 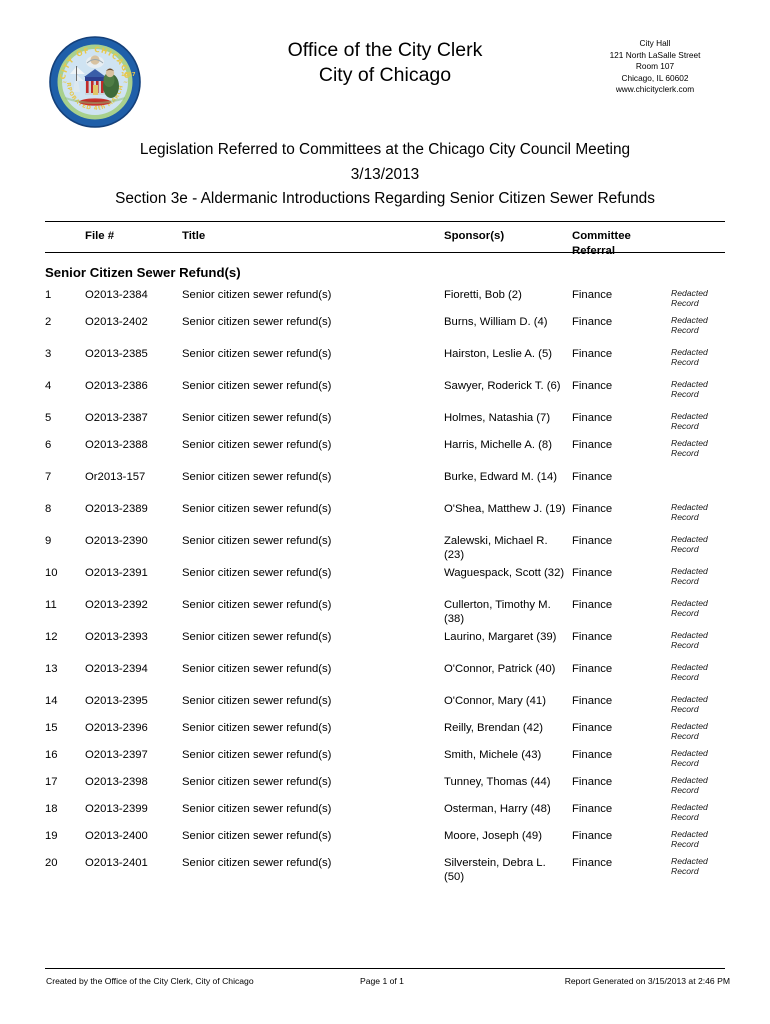 I want to click on cell-num: 19, so click(x=51, y=836).